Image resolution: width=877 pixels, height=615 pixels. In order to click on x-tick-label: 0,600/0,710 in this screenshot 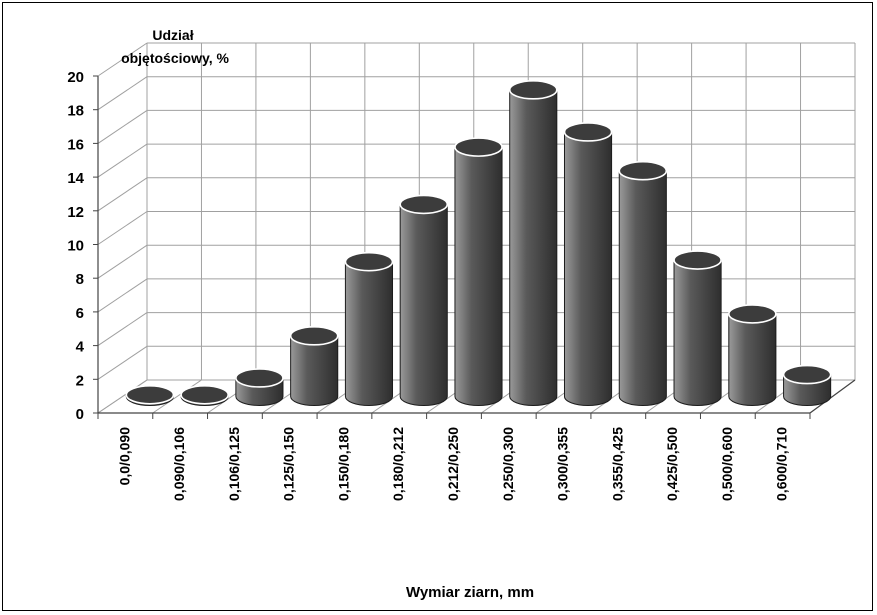, I will do `click(782, 464)`.